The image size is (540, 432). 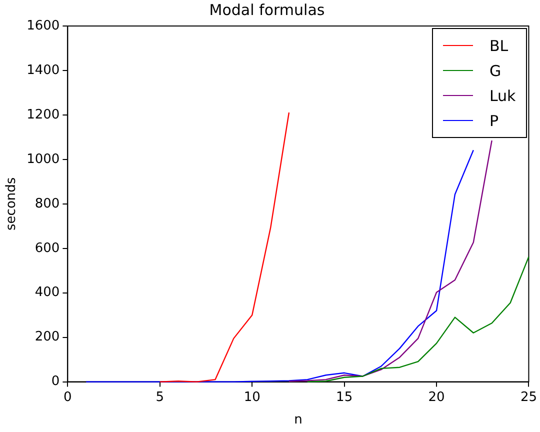 I want to click on x-tick-label: 10, so click(x=252, y=397).